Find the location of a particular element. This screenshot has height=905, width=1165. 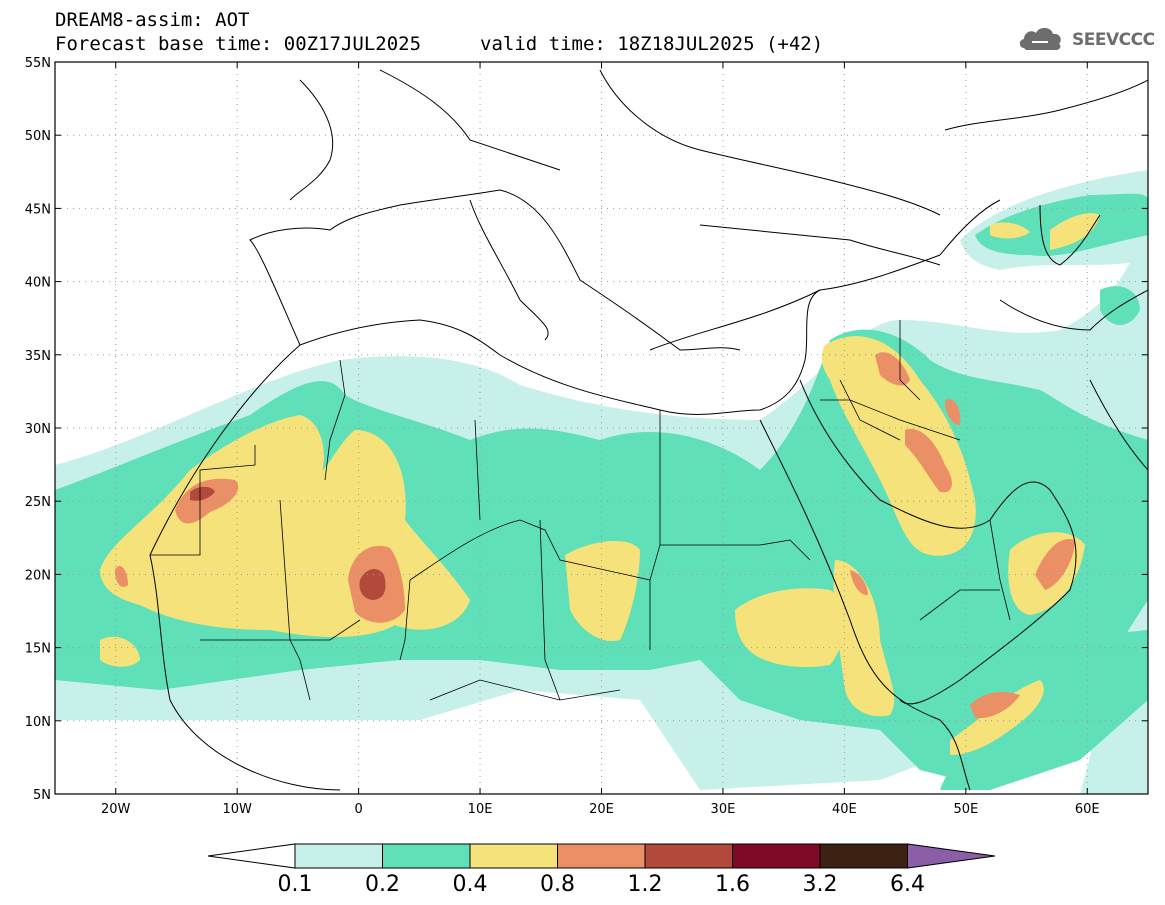

lat-tick-label: 55N is located at coordinates (38, 63).